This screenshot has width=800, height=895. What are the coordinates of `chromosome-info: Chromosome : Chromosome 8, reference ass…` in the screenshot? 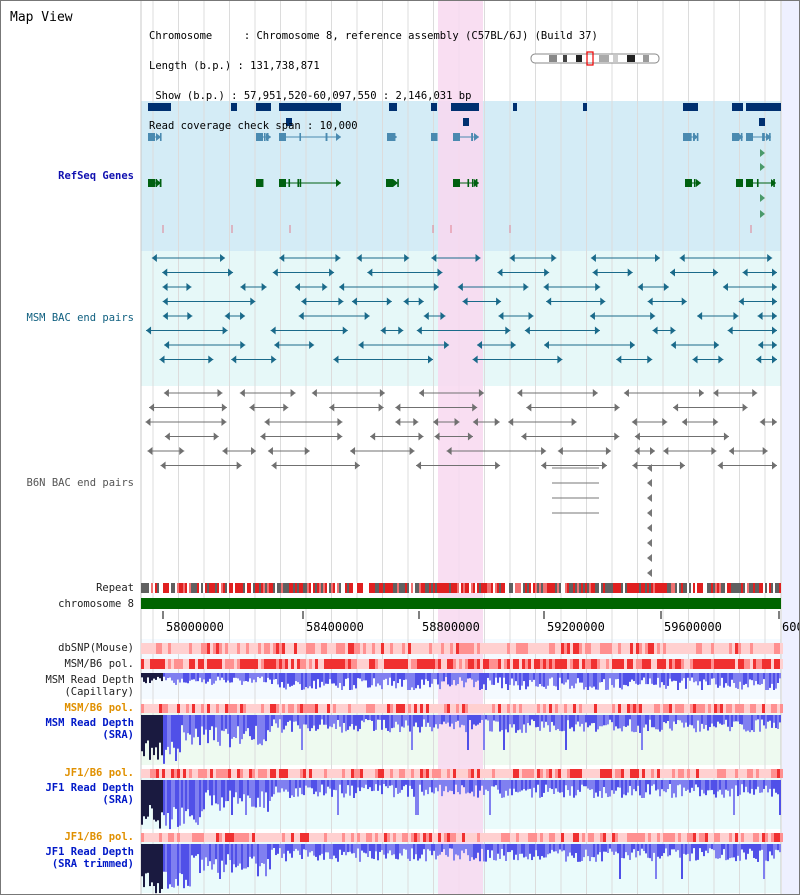 It's located at (373, 36).